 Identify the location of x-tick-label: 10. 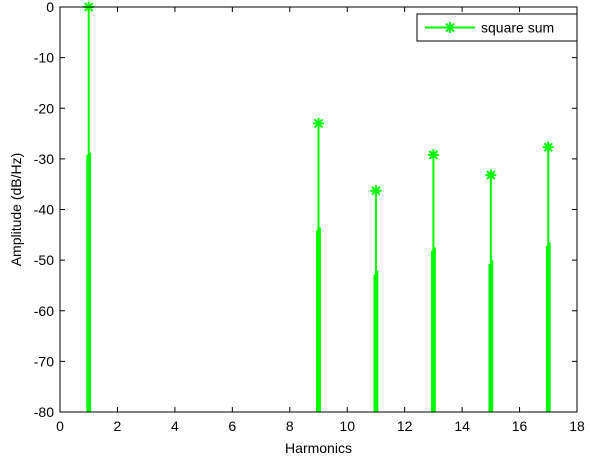
(347, 426).